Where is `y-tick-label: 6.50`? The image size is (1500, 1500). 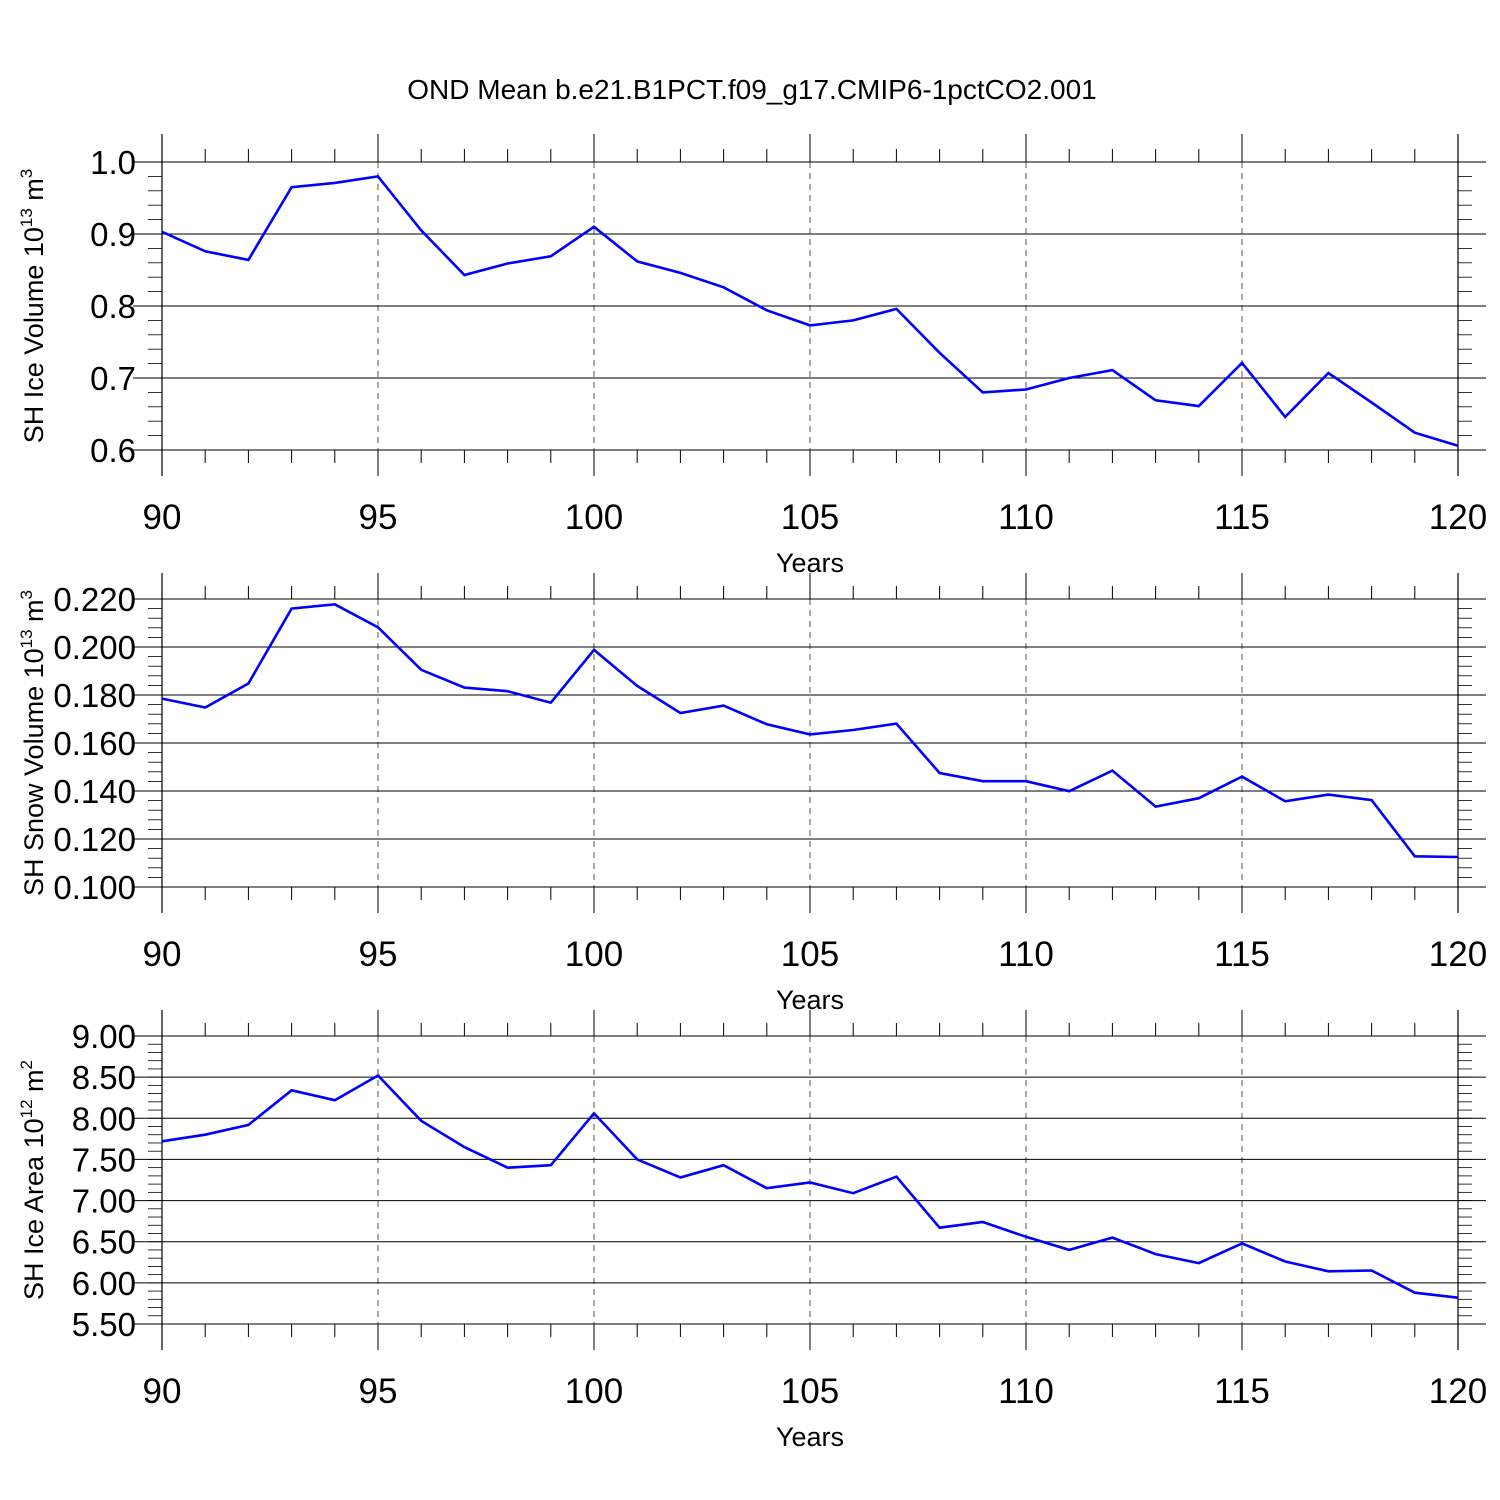
y-tick-label: 6.50 is located at coordinates (104, 1242).